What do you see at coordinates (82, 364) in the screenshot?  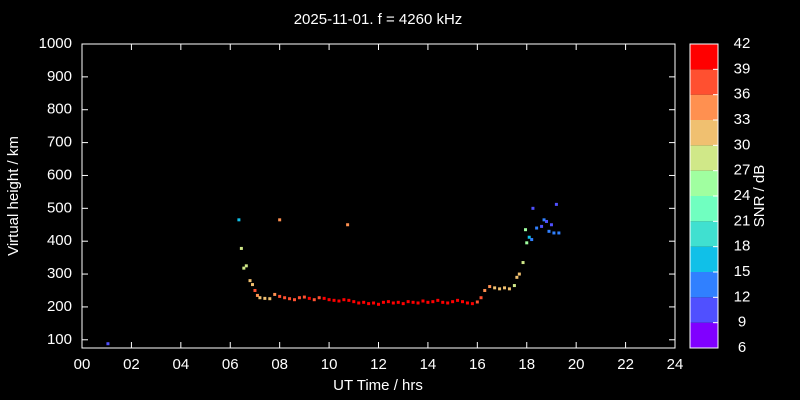 I see `x-tick-label: 00` at bounding box center [82, 364].